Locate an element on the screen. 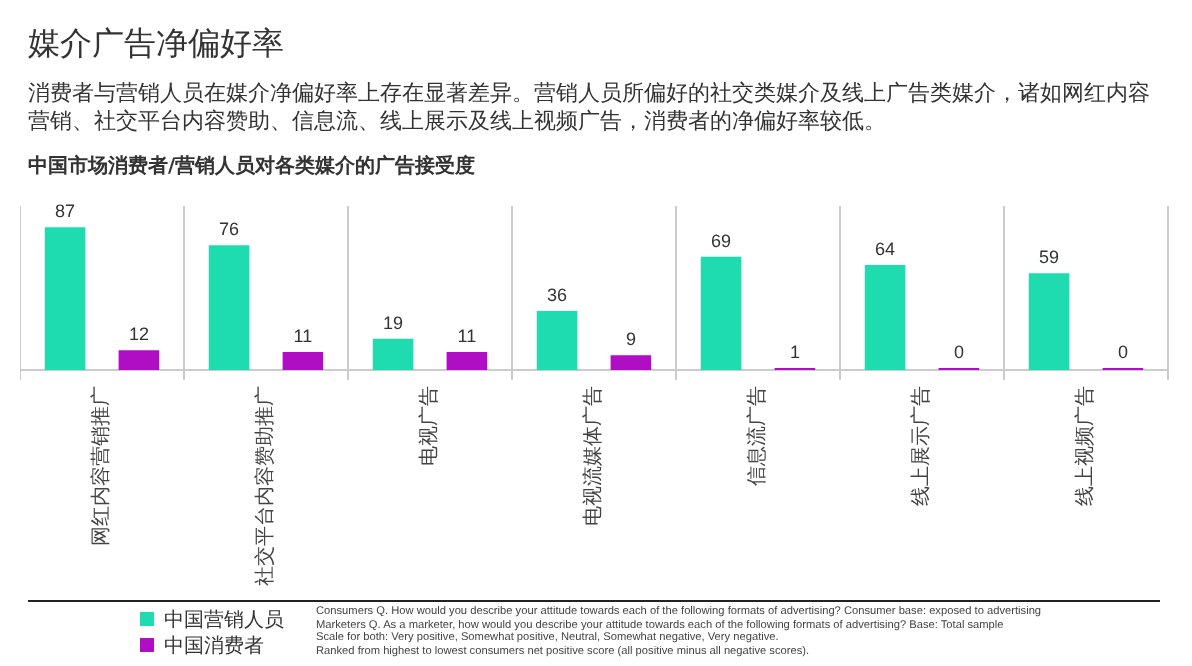  x-tick-label: 信息流广告 is located at coordinates (757, 436).